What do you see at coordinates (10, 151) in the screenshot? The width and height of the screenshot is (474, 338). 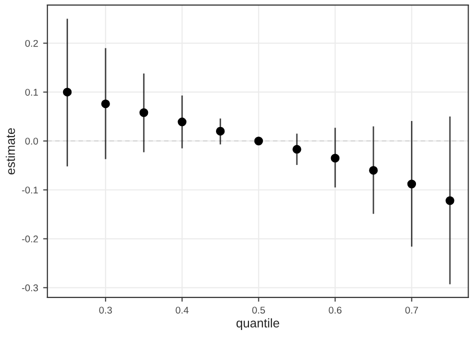 I see `y-axis-title: estimate` at bounding box center [10, 151].